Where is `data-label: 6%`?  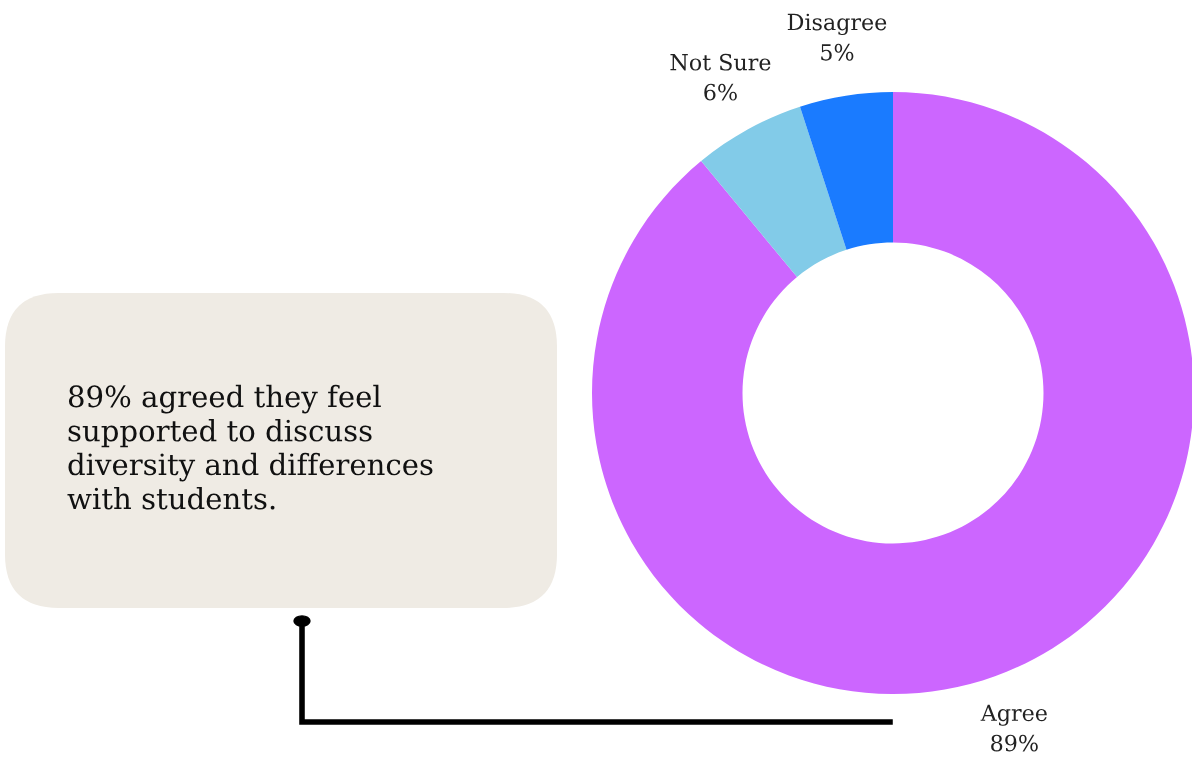 data-label: 6% is located at coordinates (720, 92).